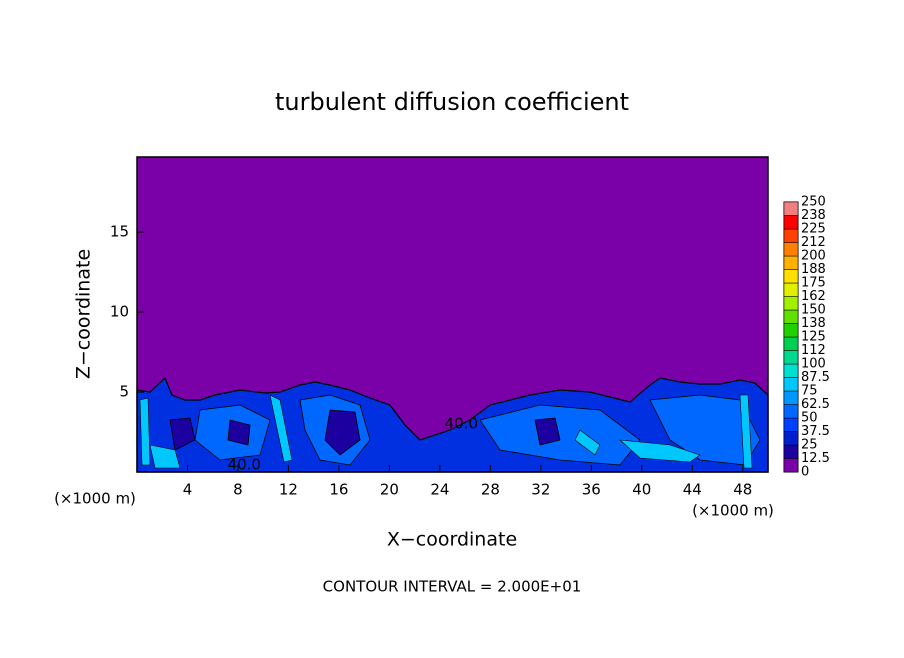  What do you see at coordinates (439, 490) in the screenshot?
I see `x-tick-label: 24` at bounding box center [439, 490].